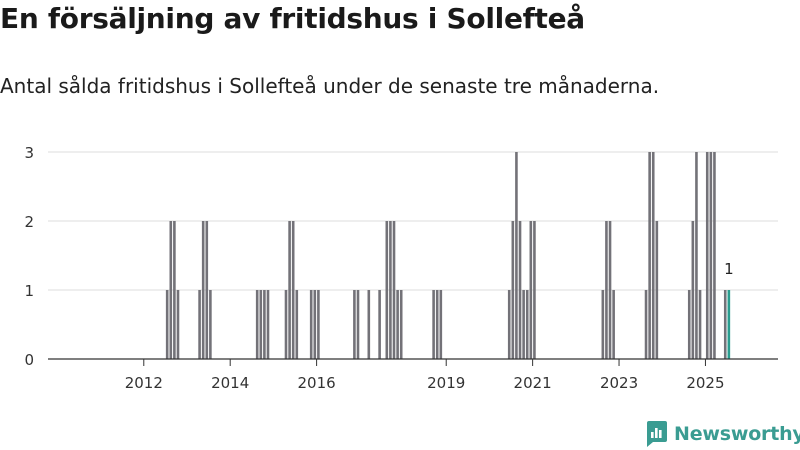 This screenshot has height=450, width=800. I want to click on x-tick-label: 2014, so click(230, 383).